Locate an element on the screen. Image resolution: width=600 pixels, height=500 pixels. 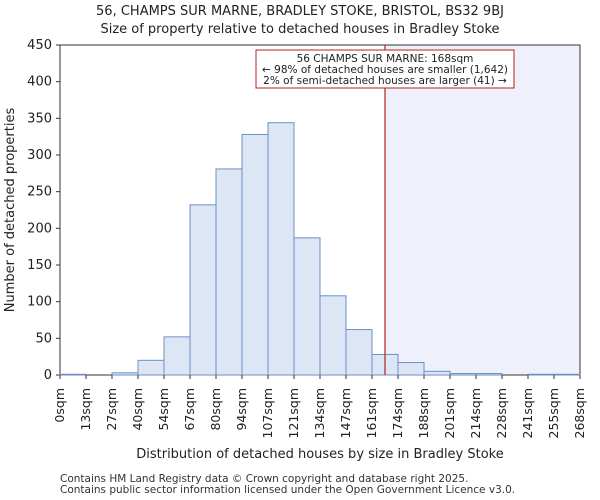
x-tick-label: 27sqm is located at coordinates (111, 409).